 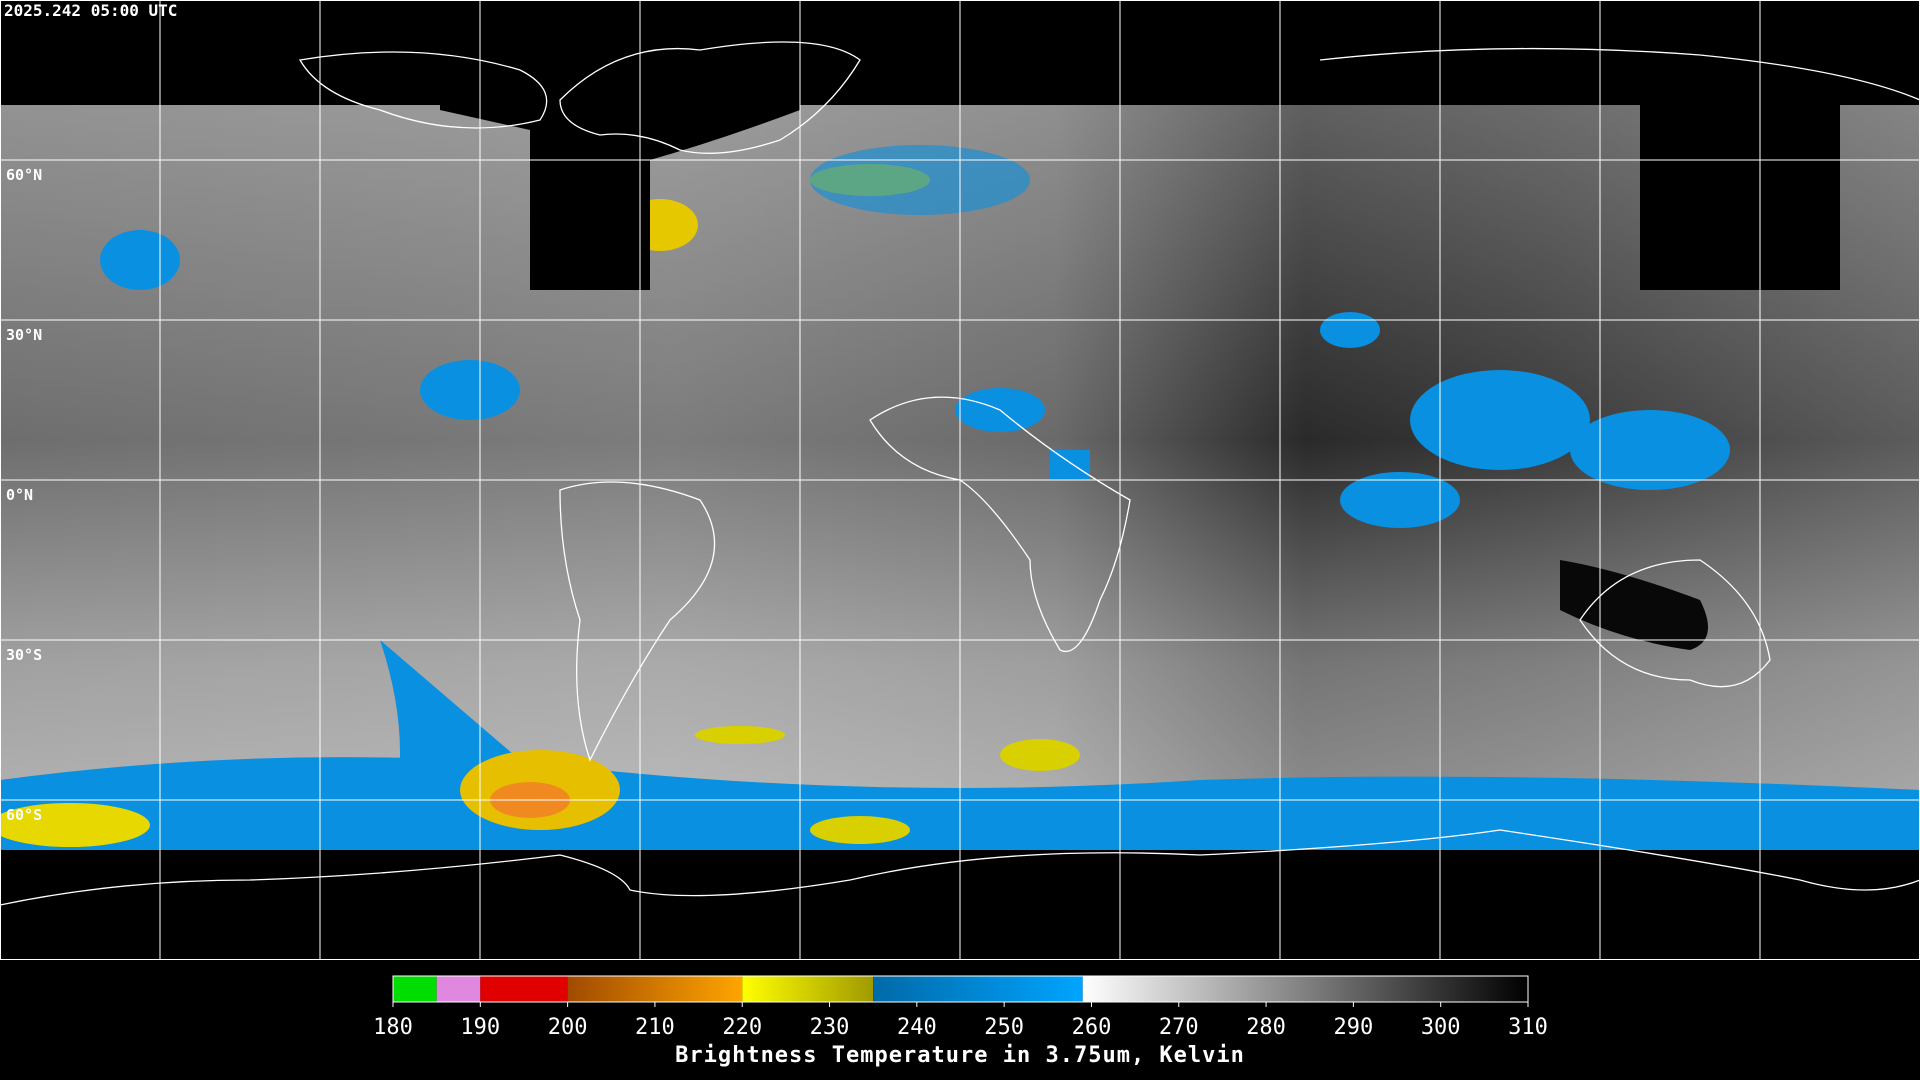 I want to click on timestamp: 2025.242 05:00 UTC, so click(x=90, y=10).